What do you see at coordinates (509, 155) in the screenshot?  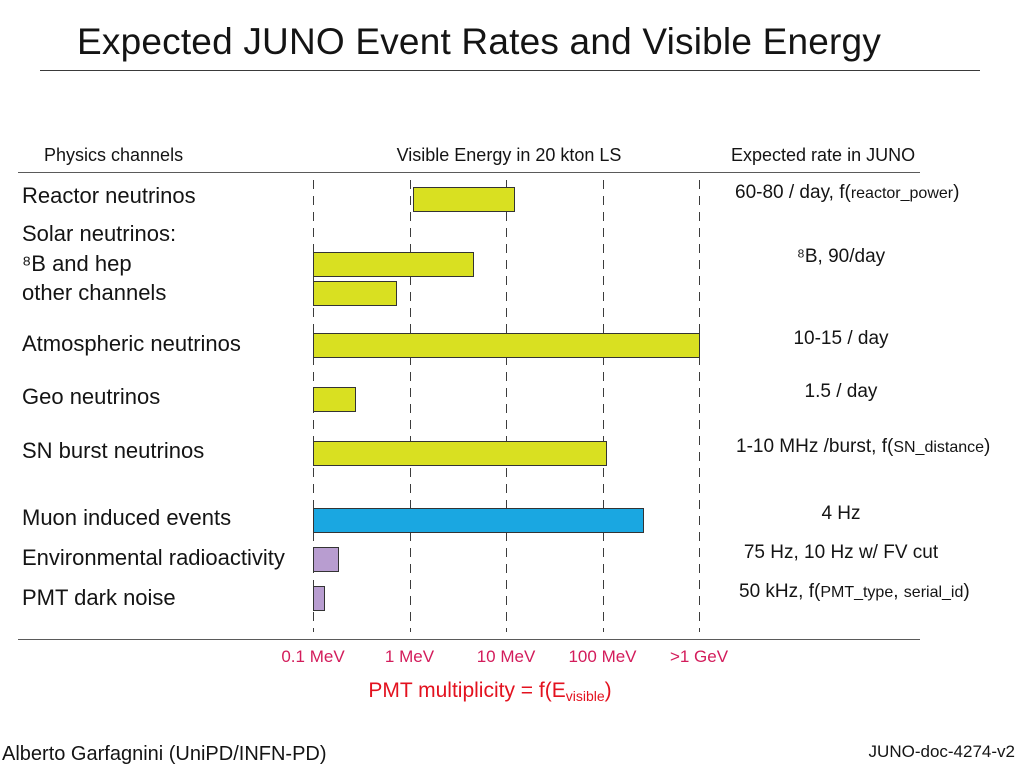 I see `header-visible-energy: Visible Energy in 20 kton LS` at bounding box center [509, 155].